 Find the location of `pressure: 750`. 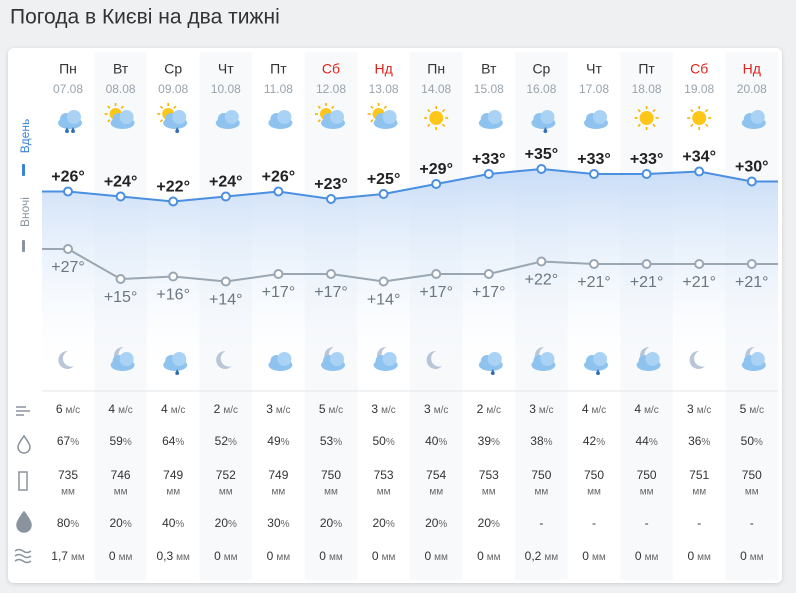

pressure: 750 is located at coordinates (594, 475).